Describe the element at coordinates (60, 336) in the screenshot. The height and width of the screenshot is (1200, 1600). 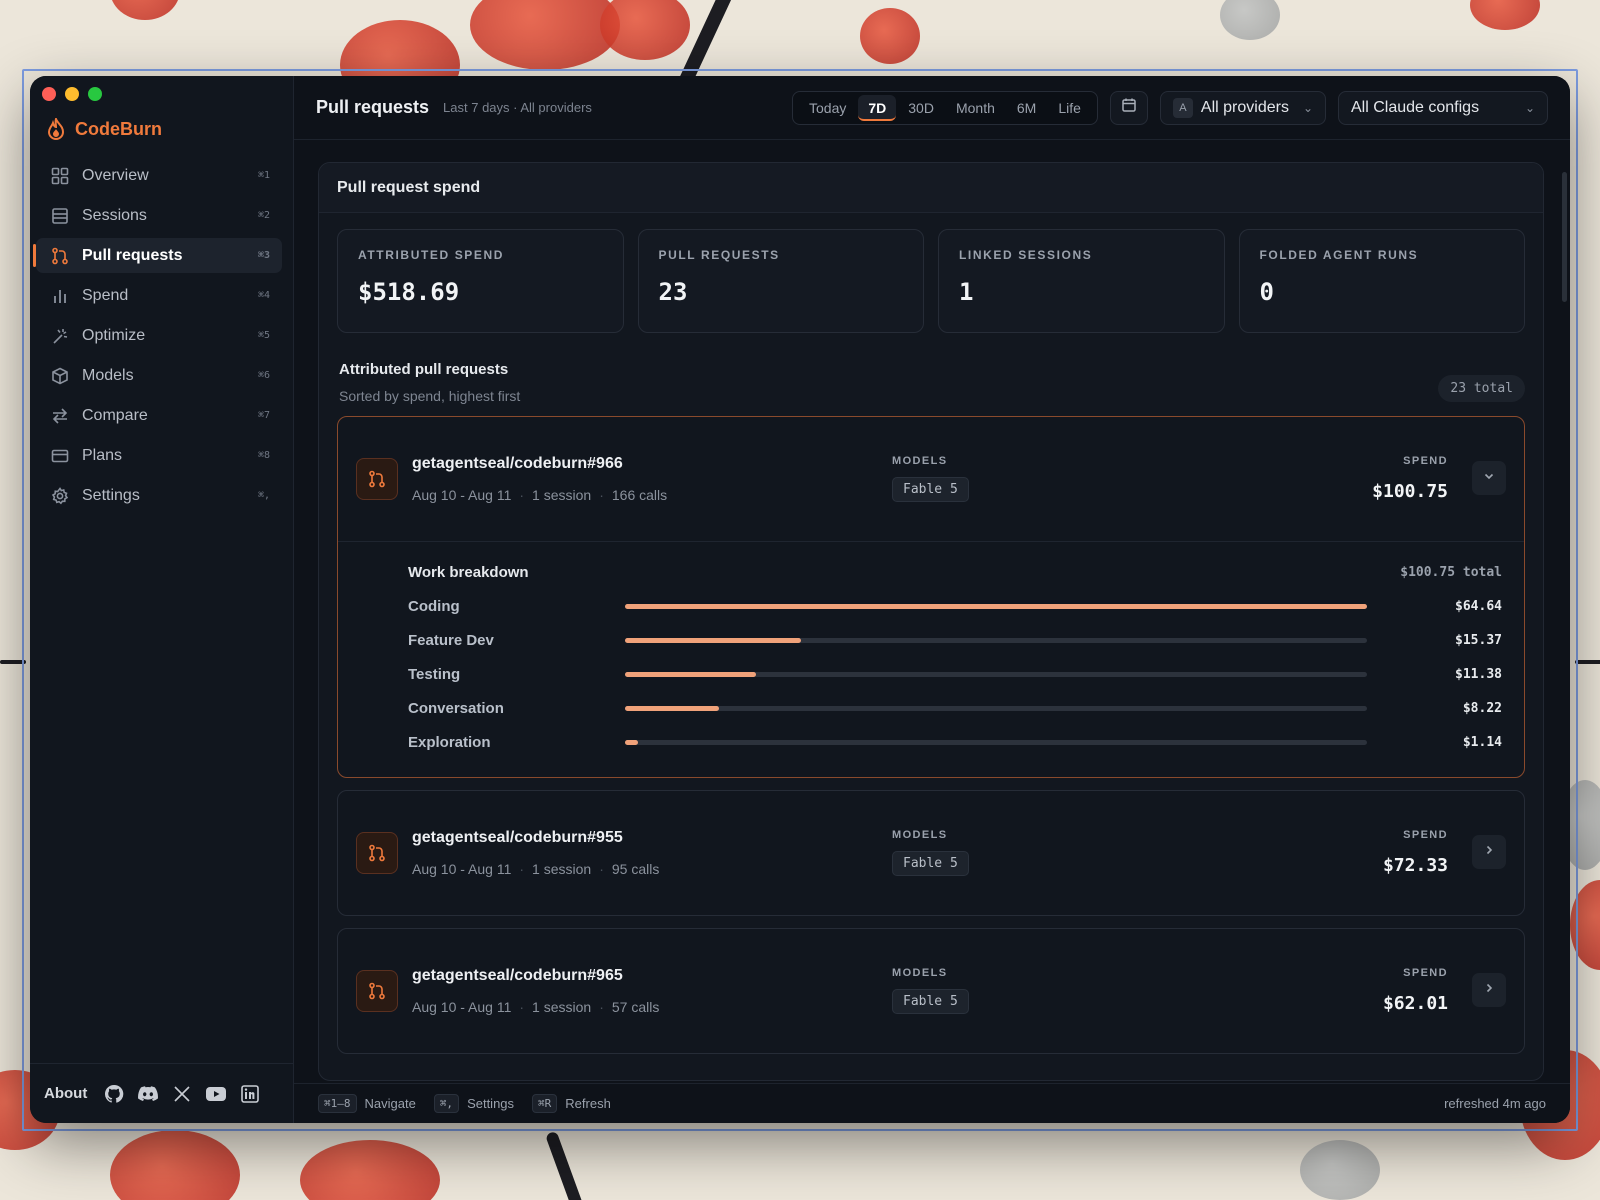
I see `wand-icon` at that location.